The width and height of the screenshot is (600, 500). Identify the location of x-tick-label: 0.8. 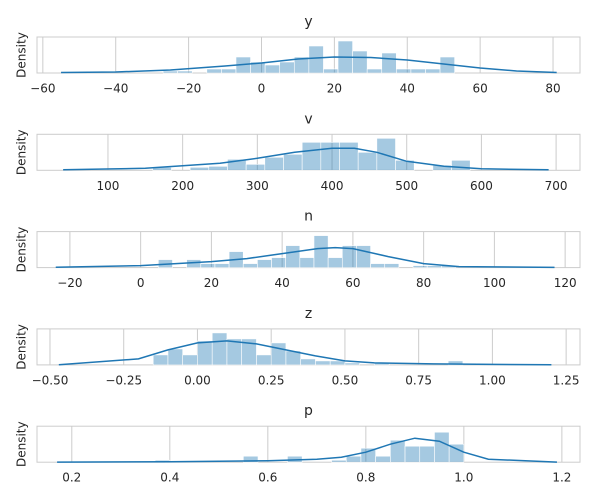
(365, 478).